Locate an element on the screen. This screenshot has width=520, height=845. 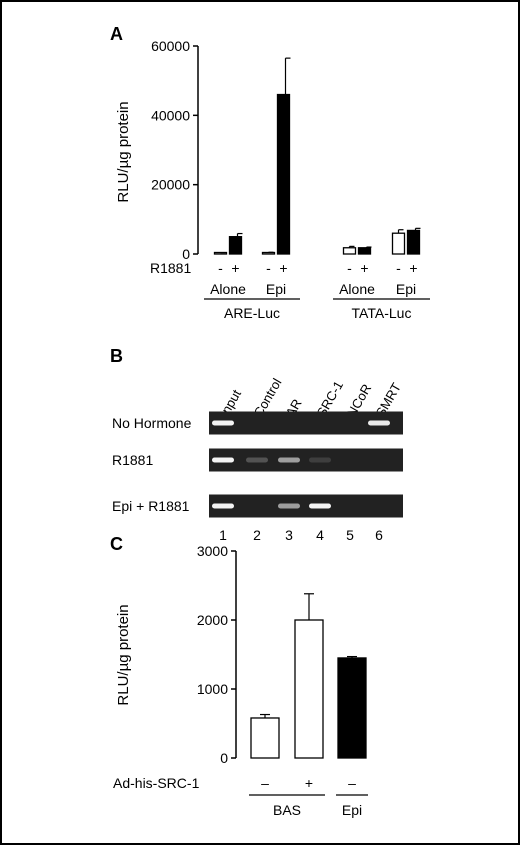
gel-row-label: No Hormone is located at coordinates (152, 423).